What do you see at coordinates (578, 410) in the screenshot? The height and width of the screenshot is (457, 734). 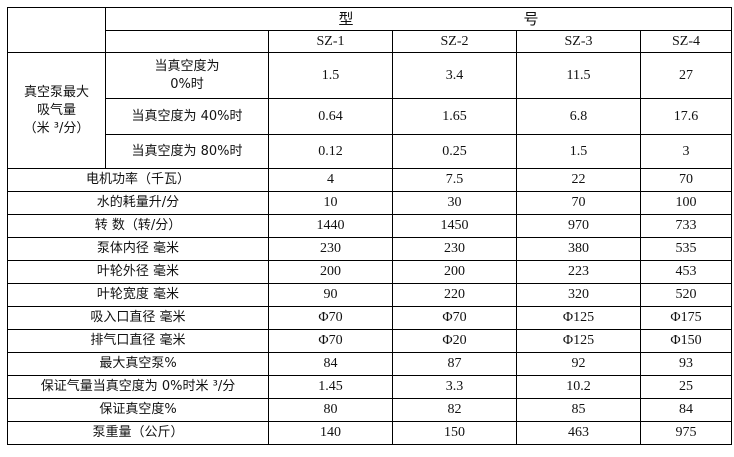 I see `cell: 85` at bounding box center [578, 410].